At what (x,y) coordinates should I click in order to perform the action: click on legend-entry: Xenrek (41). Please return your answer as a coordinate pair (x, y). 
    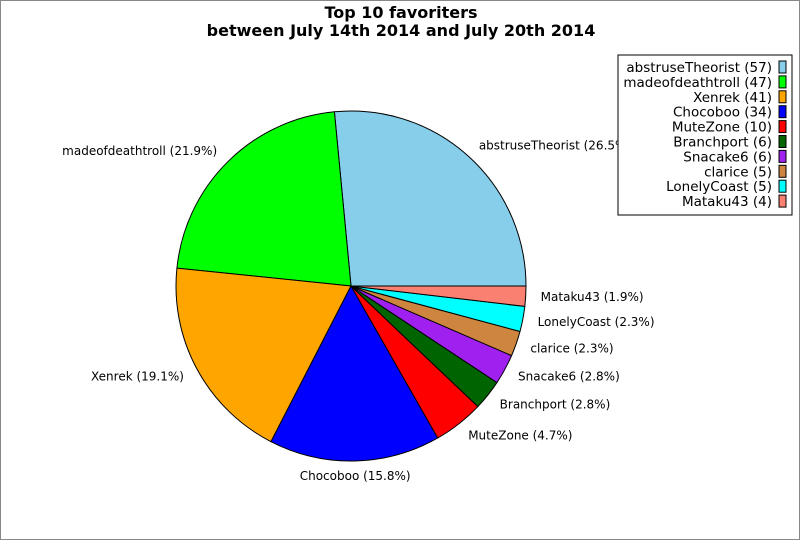
    Looking at the image, I should click on (732, 98).